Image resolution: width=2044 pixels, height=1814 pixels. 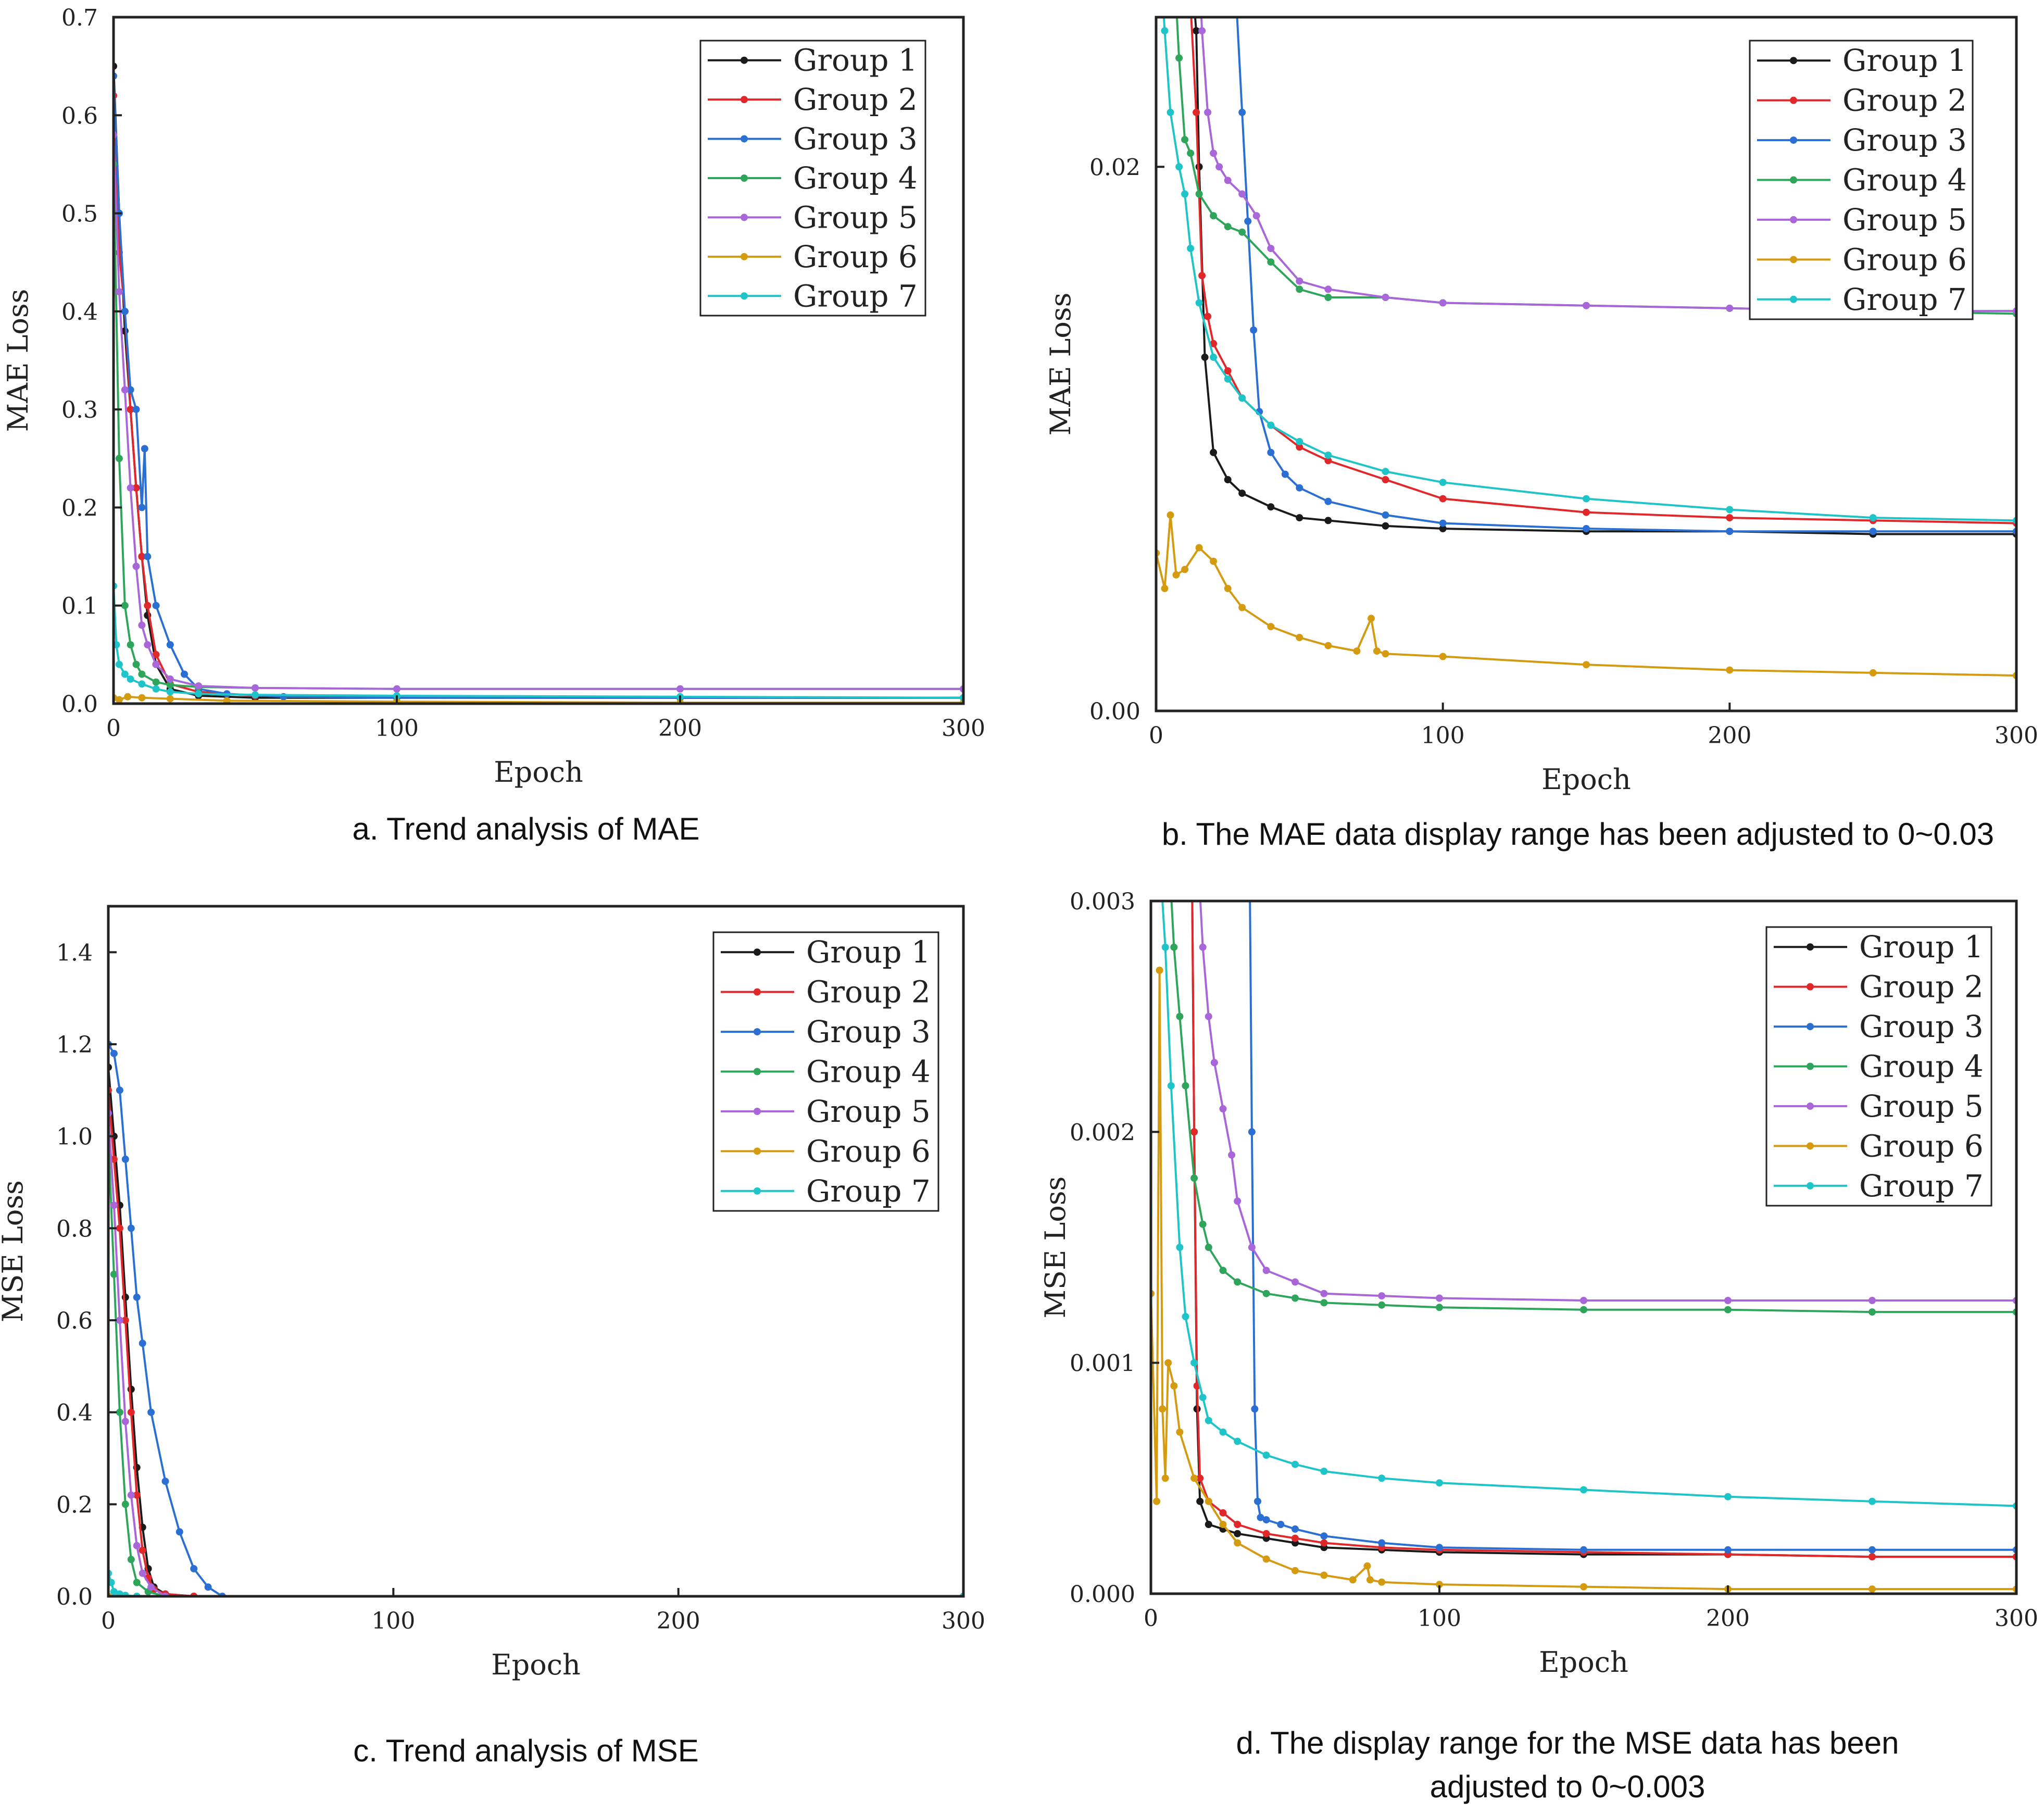 What do you see at coordinates (2016, 735) in the screenshot?
I see `x-tick-label-b-3: 300` at bounding box center [2016, 735].